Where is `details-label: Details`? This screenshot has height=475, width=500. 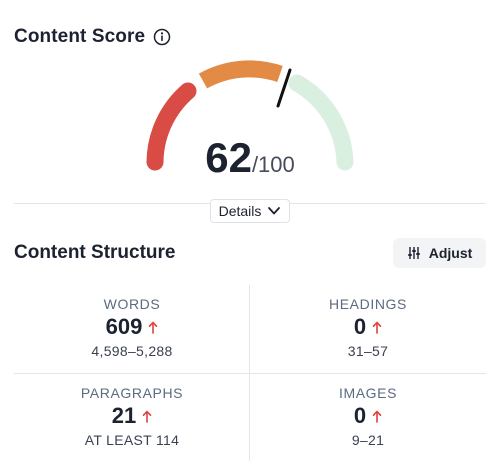 details-label: Details is located at coordinates (240, 211).